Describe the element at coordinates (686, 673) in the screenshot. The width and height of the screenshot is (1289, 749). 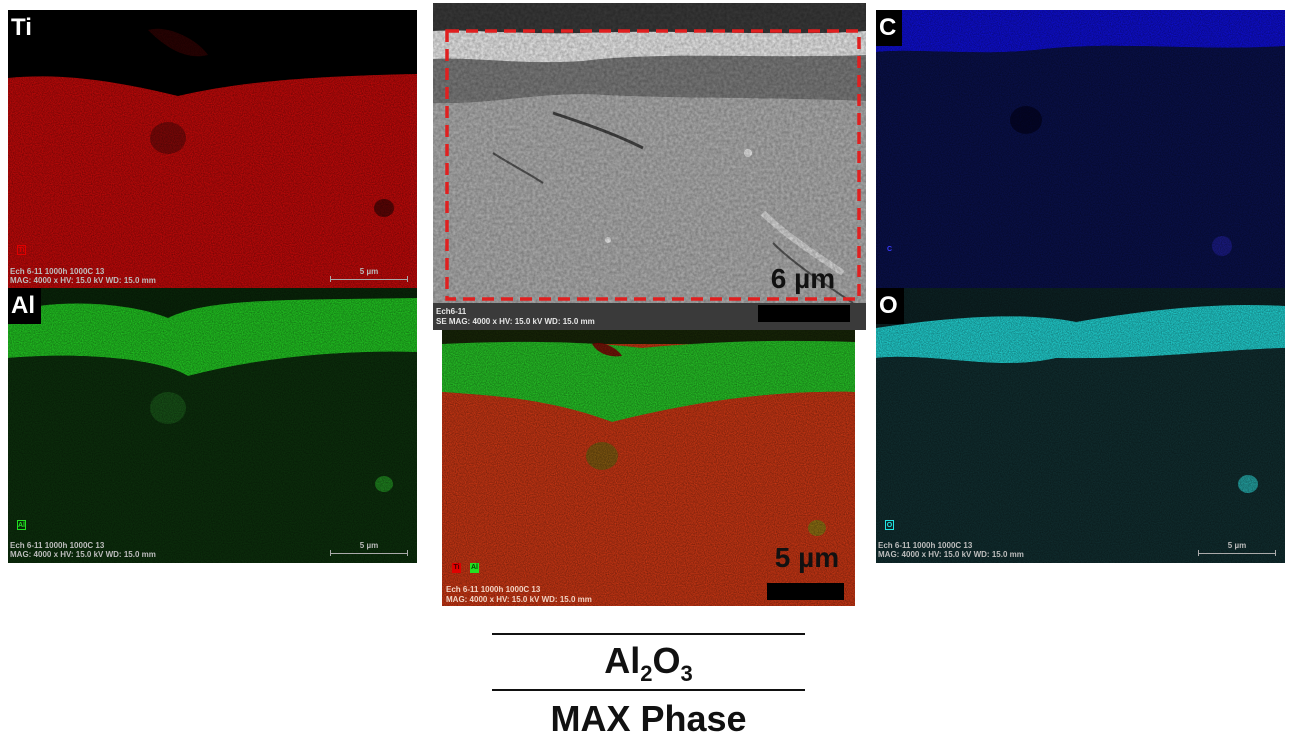
I see `legend-oxide-sub-3: 3` at that location.